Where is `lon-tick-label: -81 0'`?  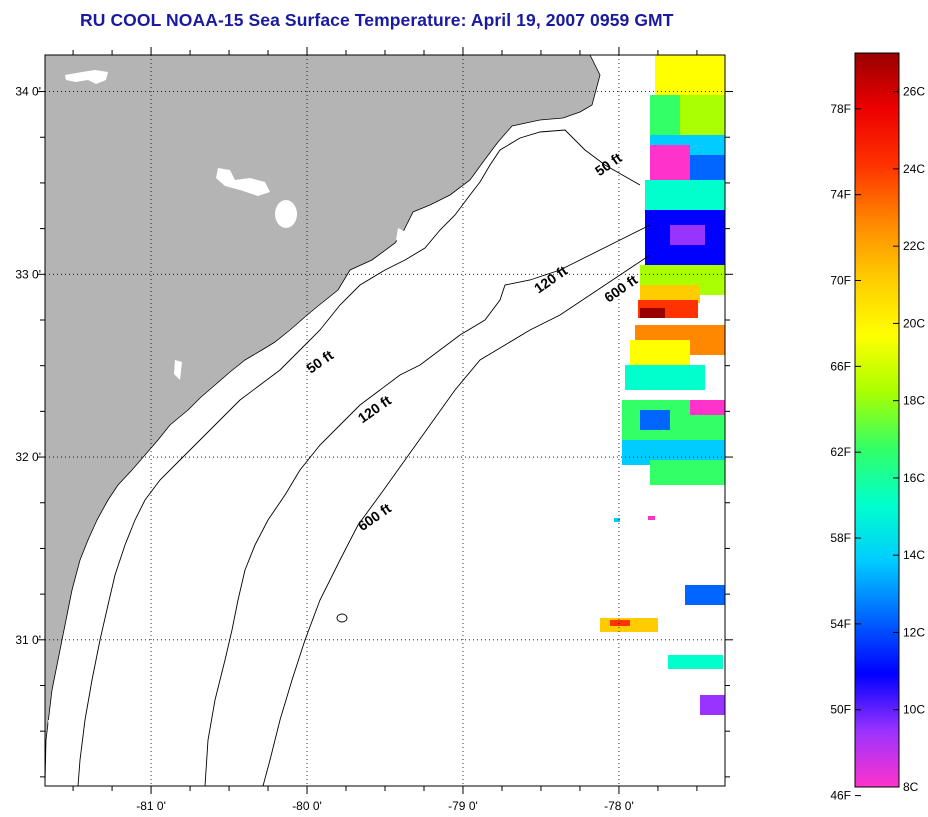
lon-tick-label: -81 0' is located at coordinates (151, 806).